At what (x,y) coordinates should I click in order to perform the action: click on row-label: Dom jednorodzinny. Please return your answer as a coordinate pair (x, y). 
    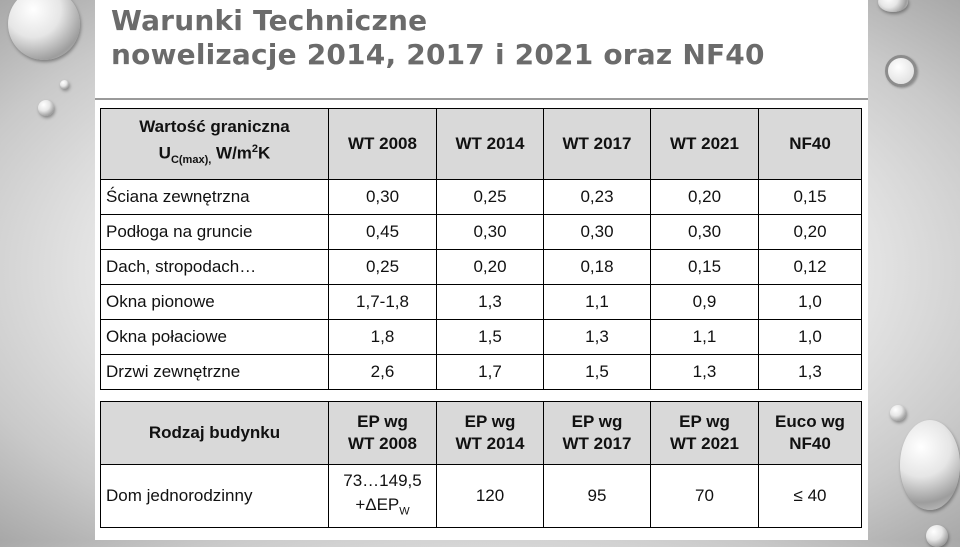
    Looking at the image, I should click on (214, 496).